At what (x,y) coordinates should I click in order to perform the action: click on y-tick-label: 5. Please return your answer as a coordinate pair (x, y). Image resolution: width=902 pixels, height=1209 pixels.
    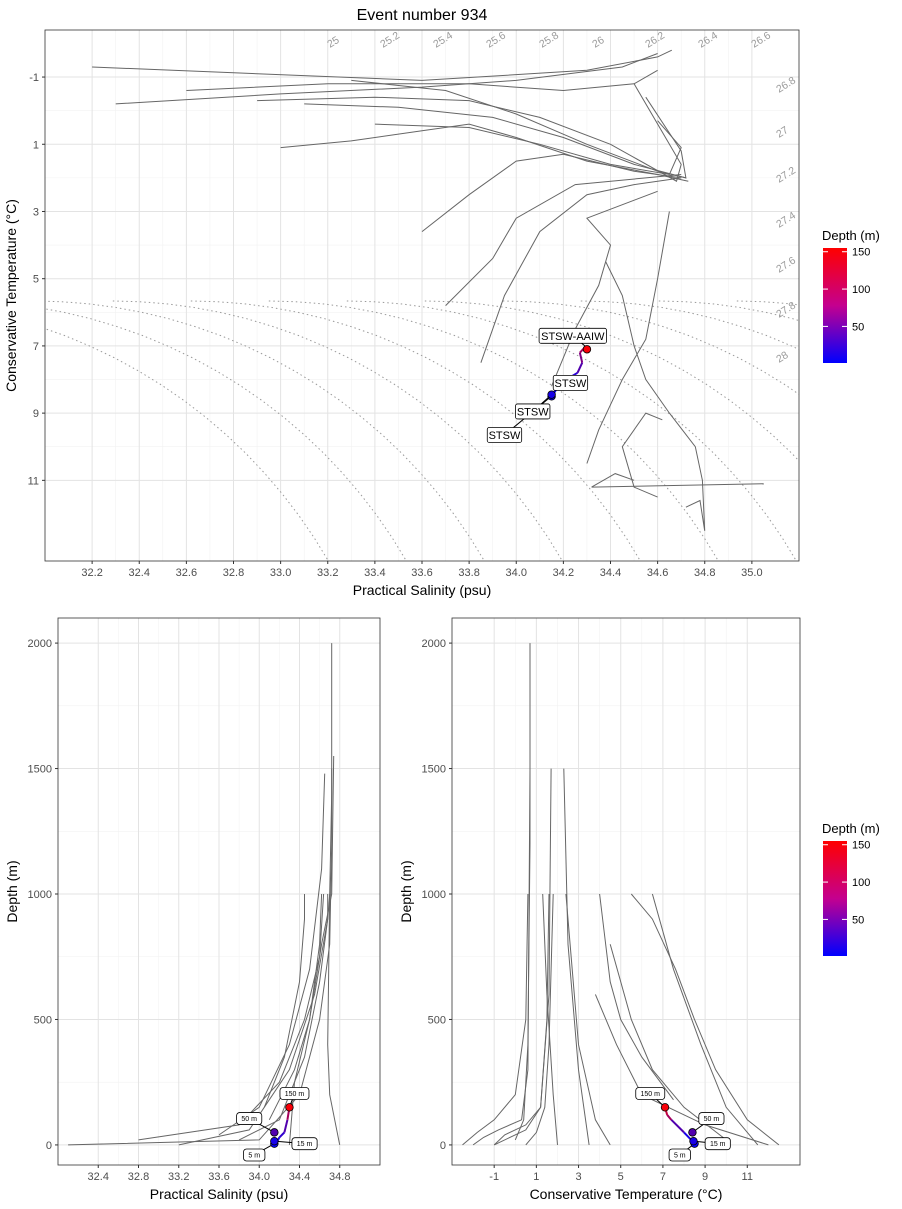
    Looking at the image, I should click on (36, 280).